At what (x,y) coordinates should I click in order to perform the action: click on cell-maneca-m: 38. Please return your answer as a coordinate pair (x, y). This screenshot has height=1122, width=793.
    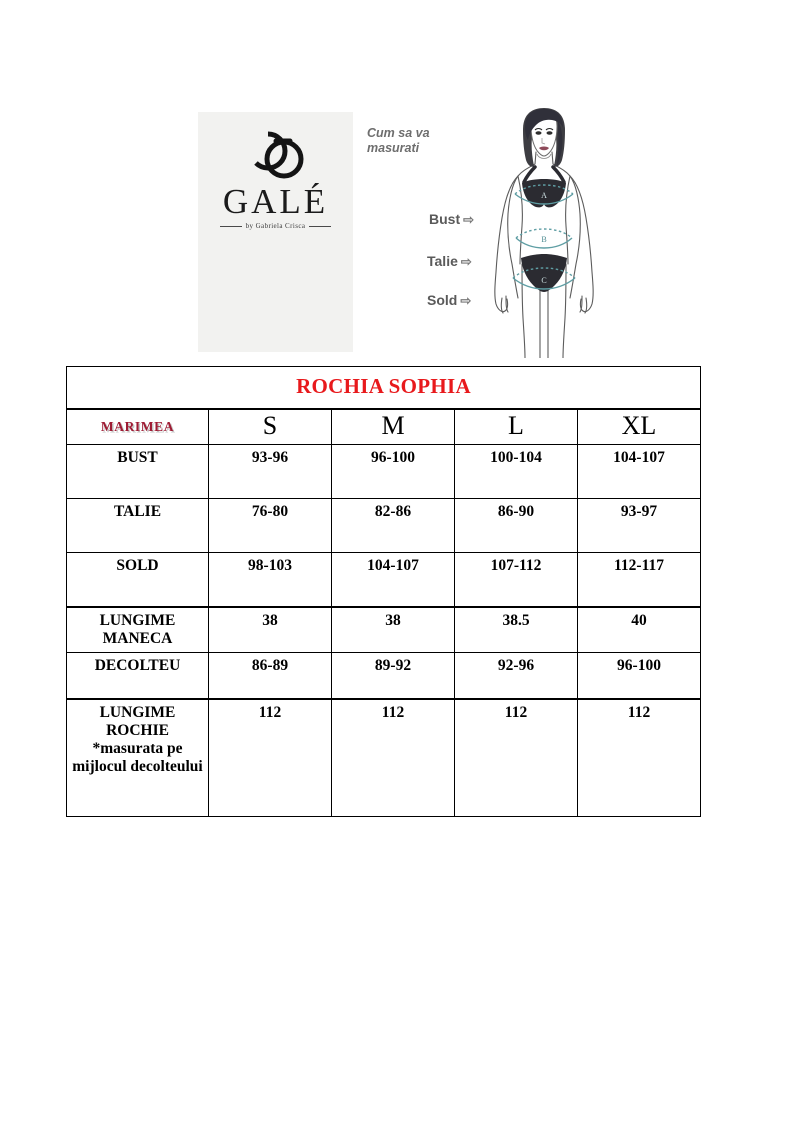
    Looking at the image, I should click on (393, 629).